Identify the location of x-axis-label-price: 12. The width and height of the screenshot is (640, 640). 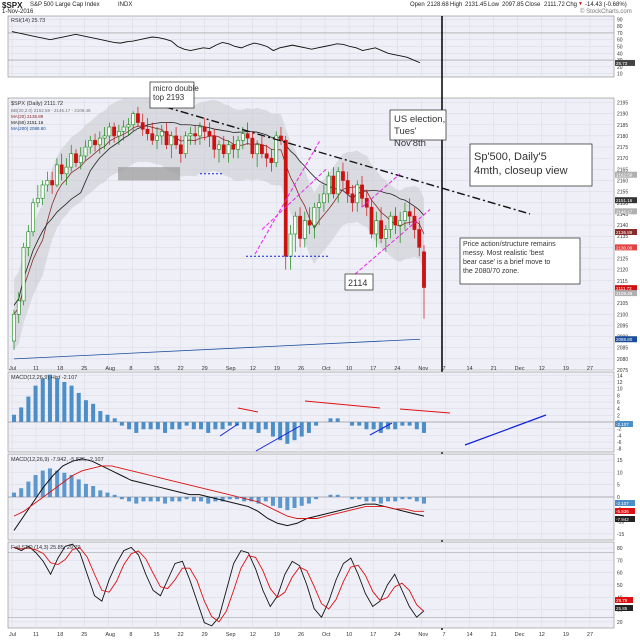
(542, 369).